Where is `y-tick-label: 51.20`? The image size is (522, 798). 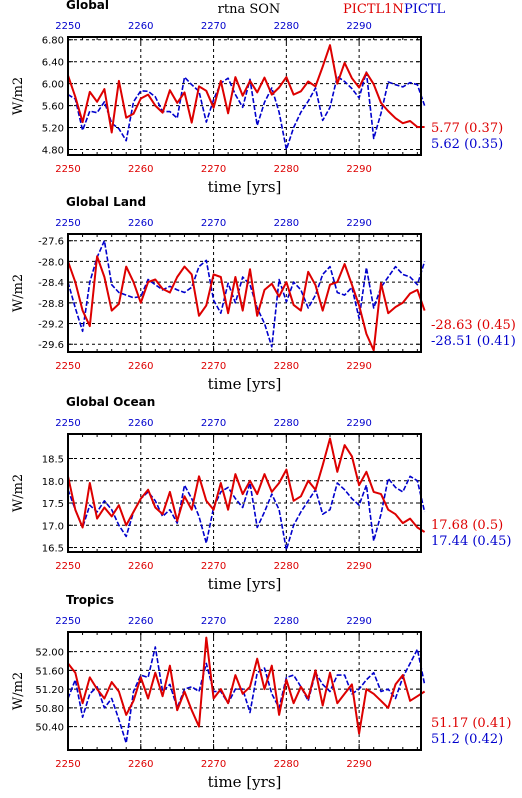 y-tick-label: 51.20 is located at coordinates (49, 690).